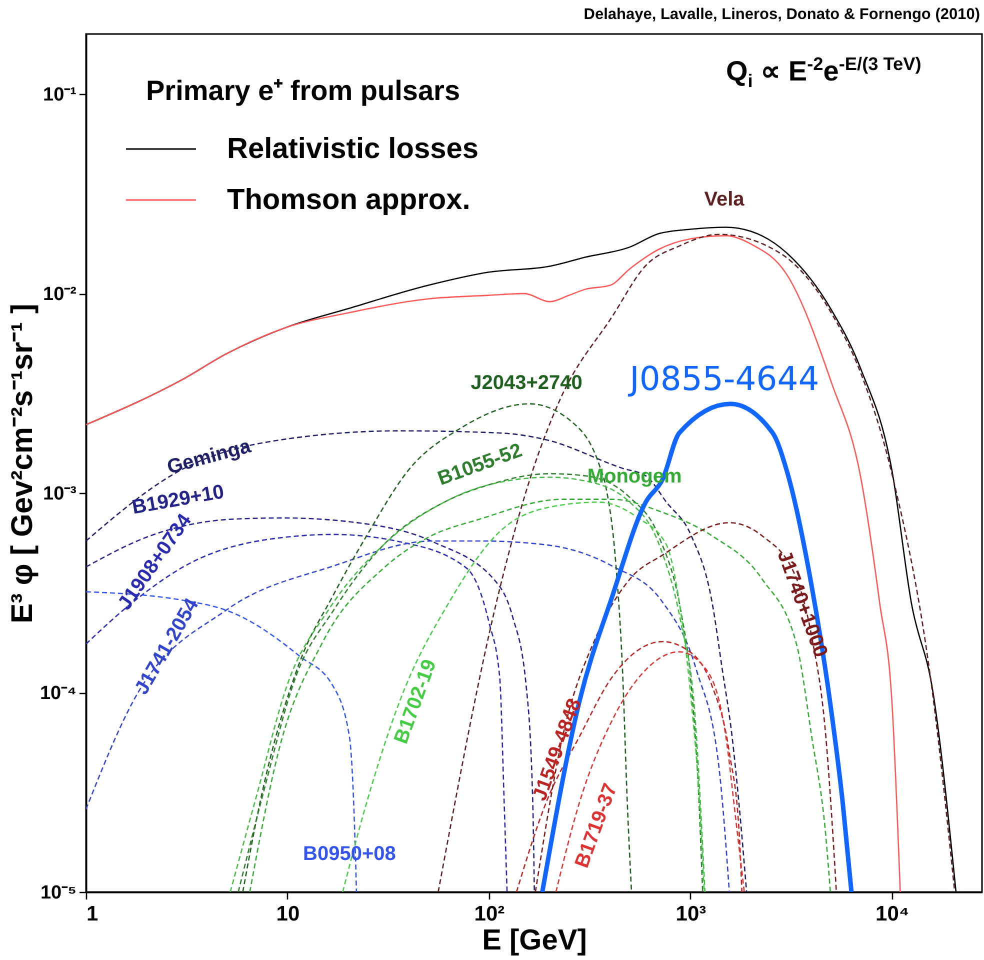 This screenshot has height=960, width=984. I want to click on series-label: J0855-4644, so click(724, 378).